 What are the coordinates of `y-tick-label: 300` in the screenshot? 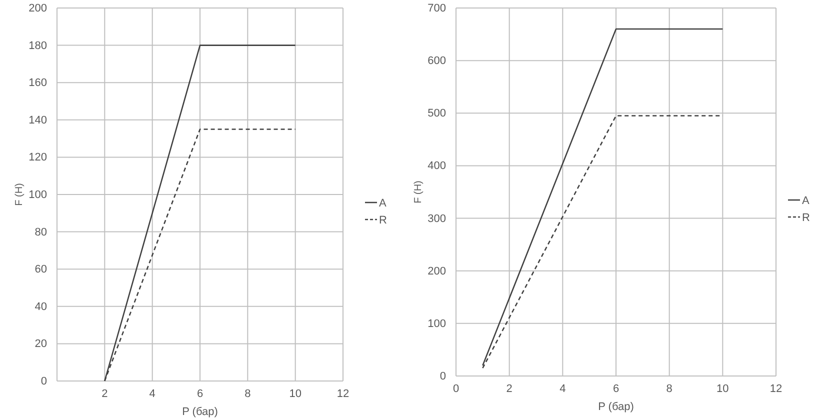 It's located at (437, 218).